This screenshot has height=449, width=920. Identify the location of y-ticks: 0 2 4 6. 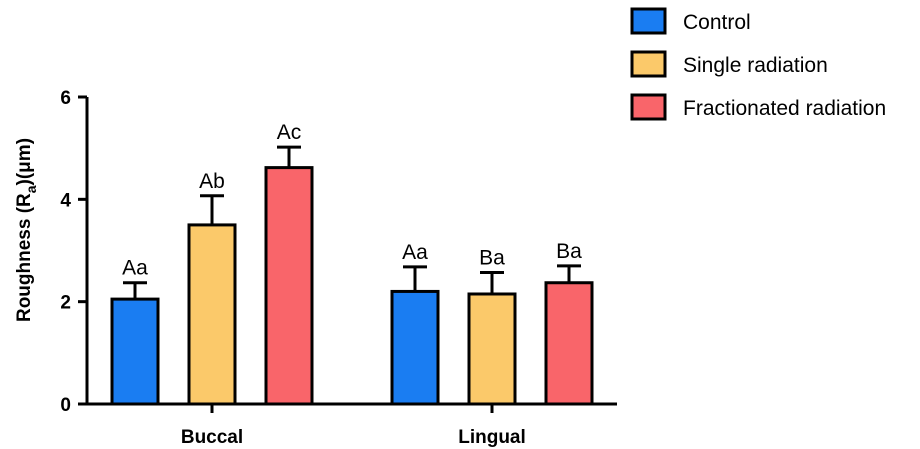
(73, 252).